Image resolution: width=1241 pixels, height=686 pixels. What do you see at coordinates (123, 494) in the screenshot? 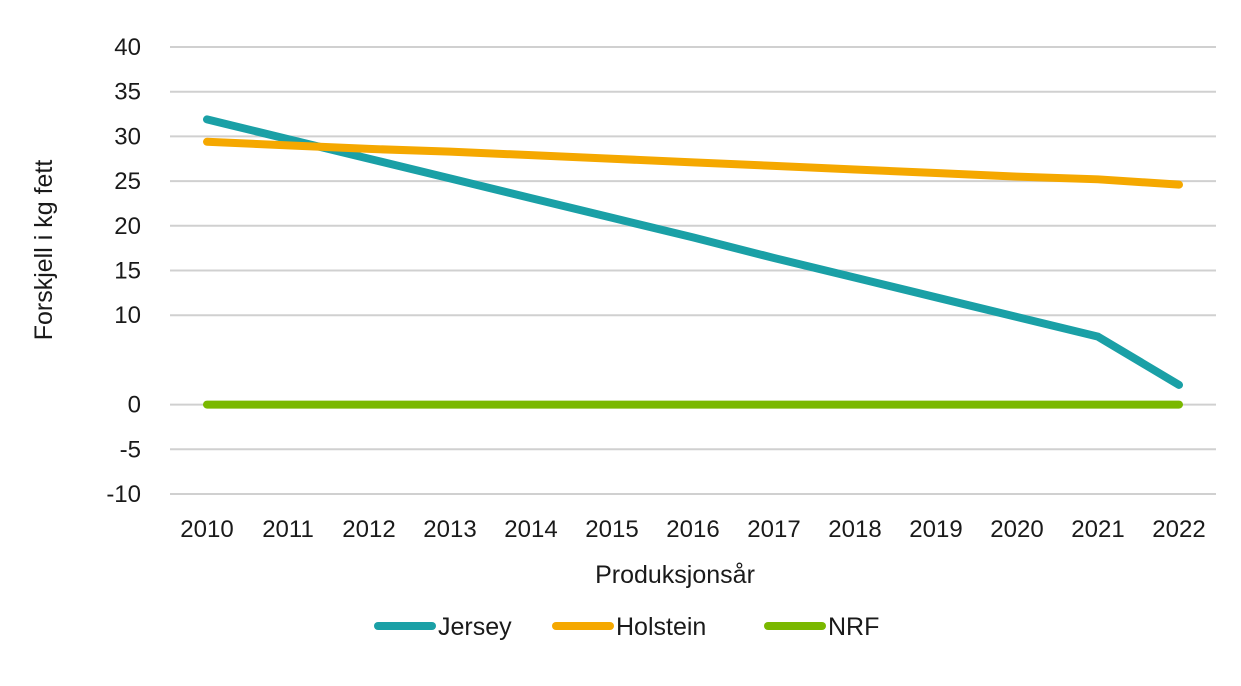
I see `y-tick-label: -10` at bounding box center [123, 494].